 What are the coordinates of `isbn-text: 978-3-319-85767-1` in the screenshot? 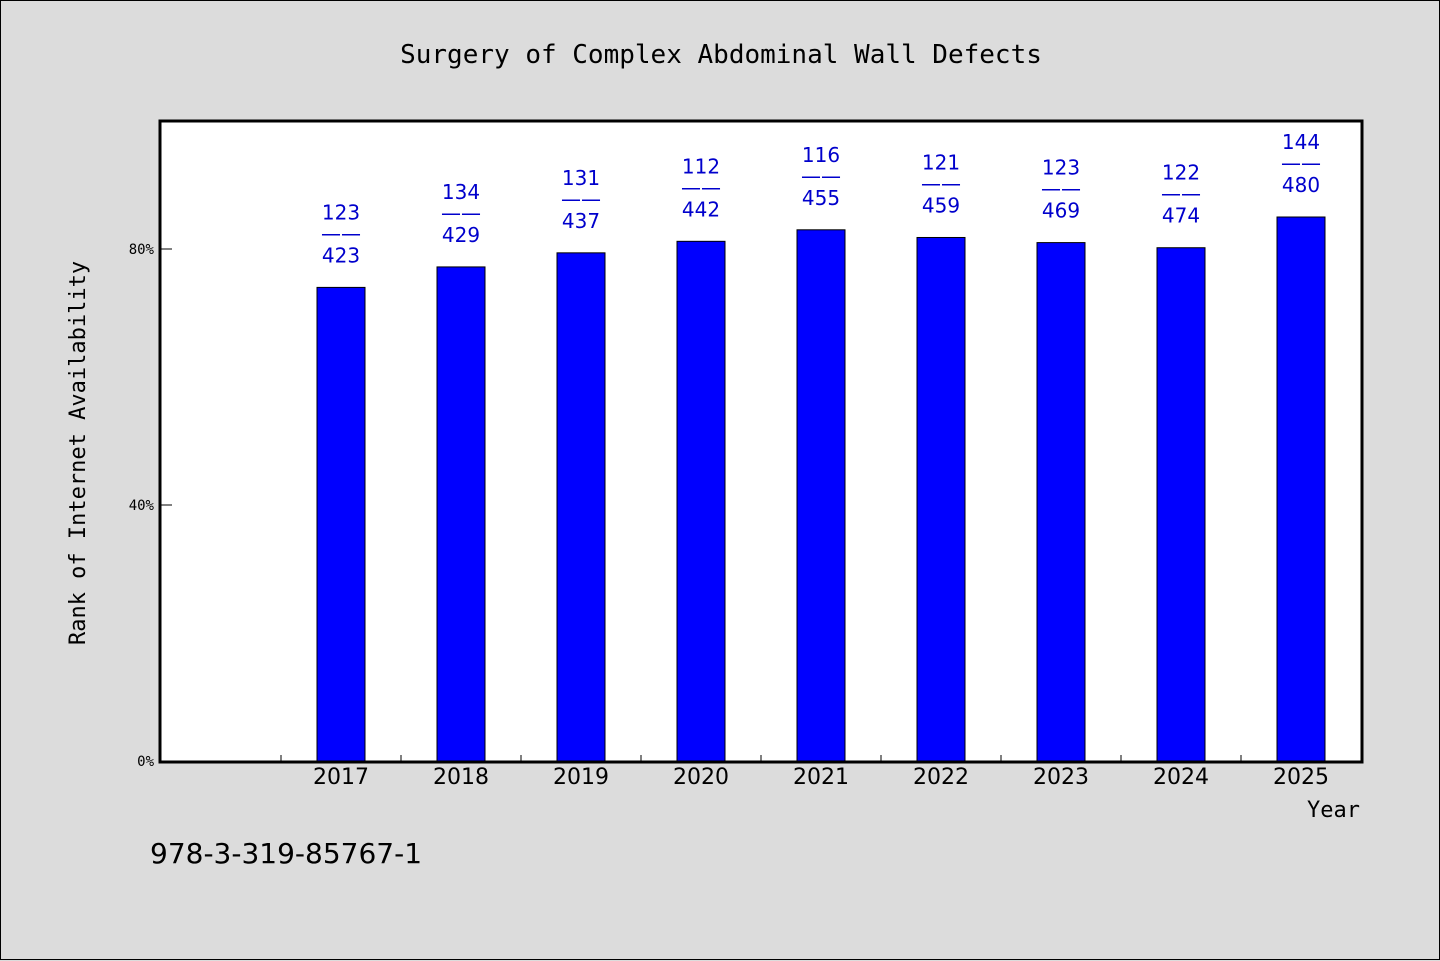 It's located at (286, 853).